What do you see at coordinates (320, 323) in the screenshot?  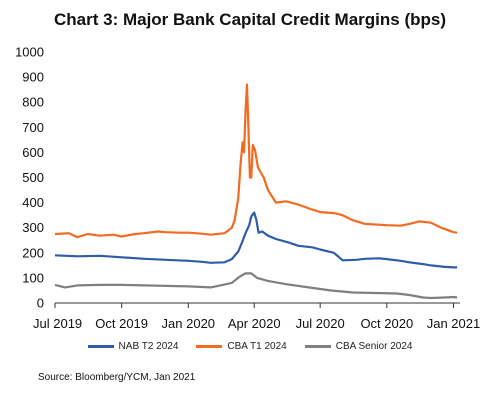 I see `x-tick-label: Jul 2020` at bounding box center [320, 323].